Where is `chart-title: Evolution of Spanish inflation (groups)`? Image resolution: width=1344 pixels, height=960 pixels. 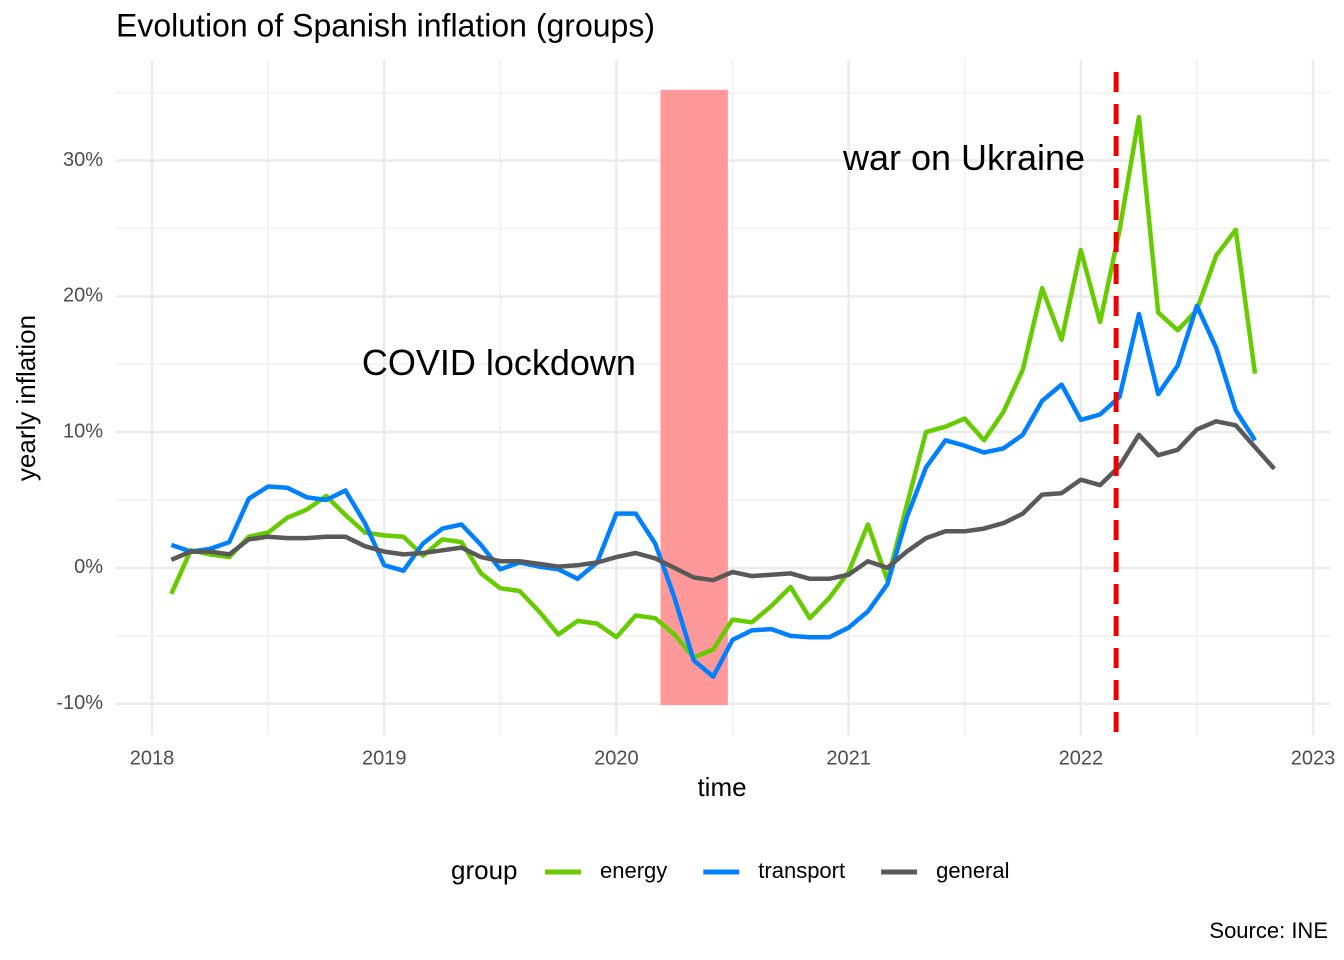 chart-title: Evolution of Spanish inflation (groups) is located at coordinates (385, 25).